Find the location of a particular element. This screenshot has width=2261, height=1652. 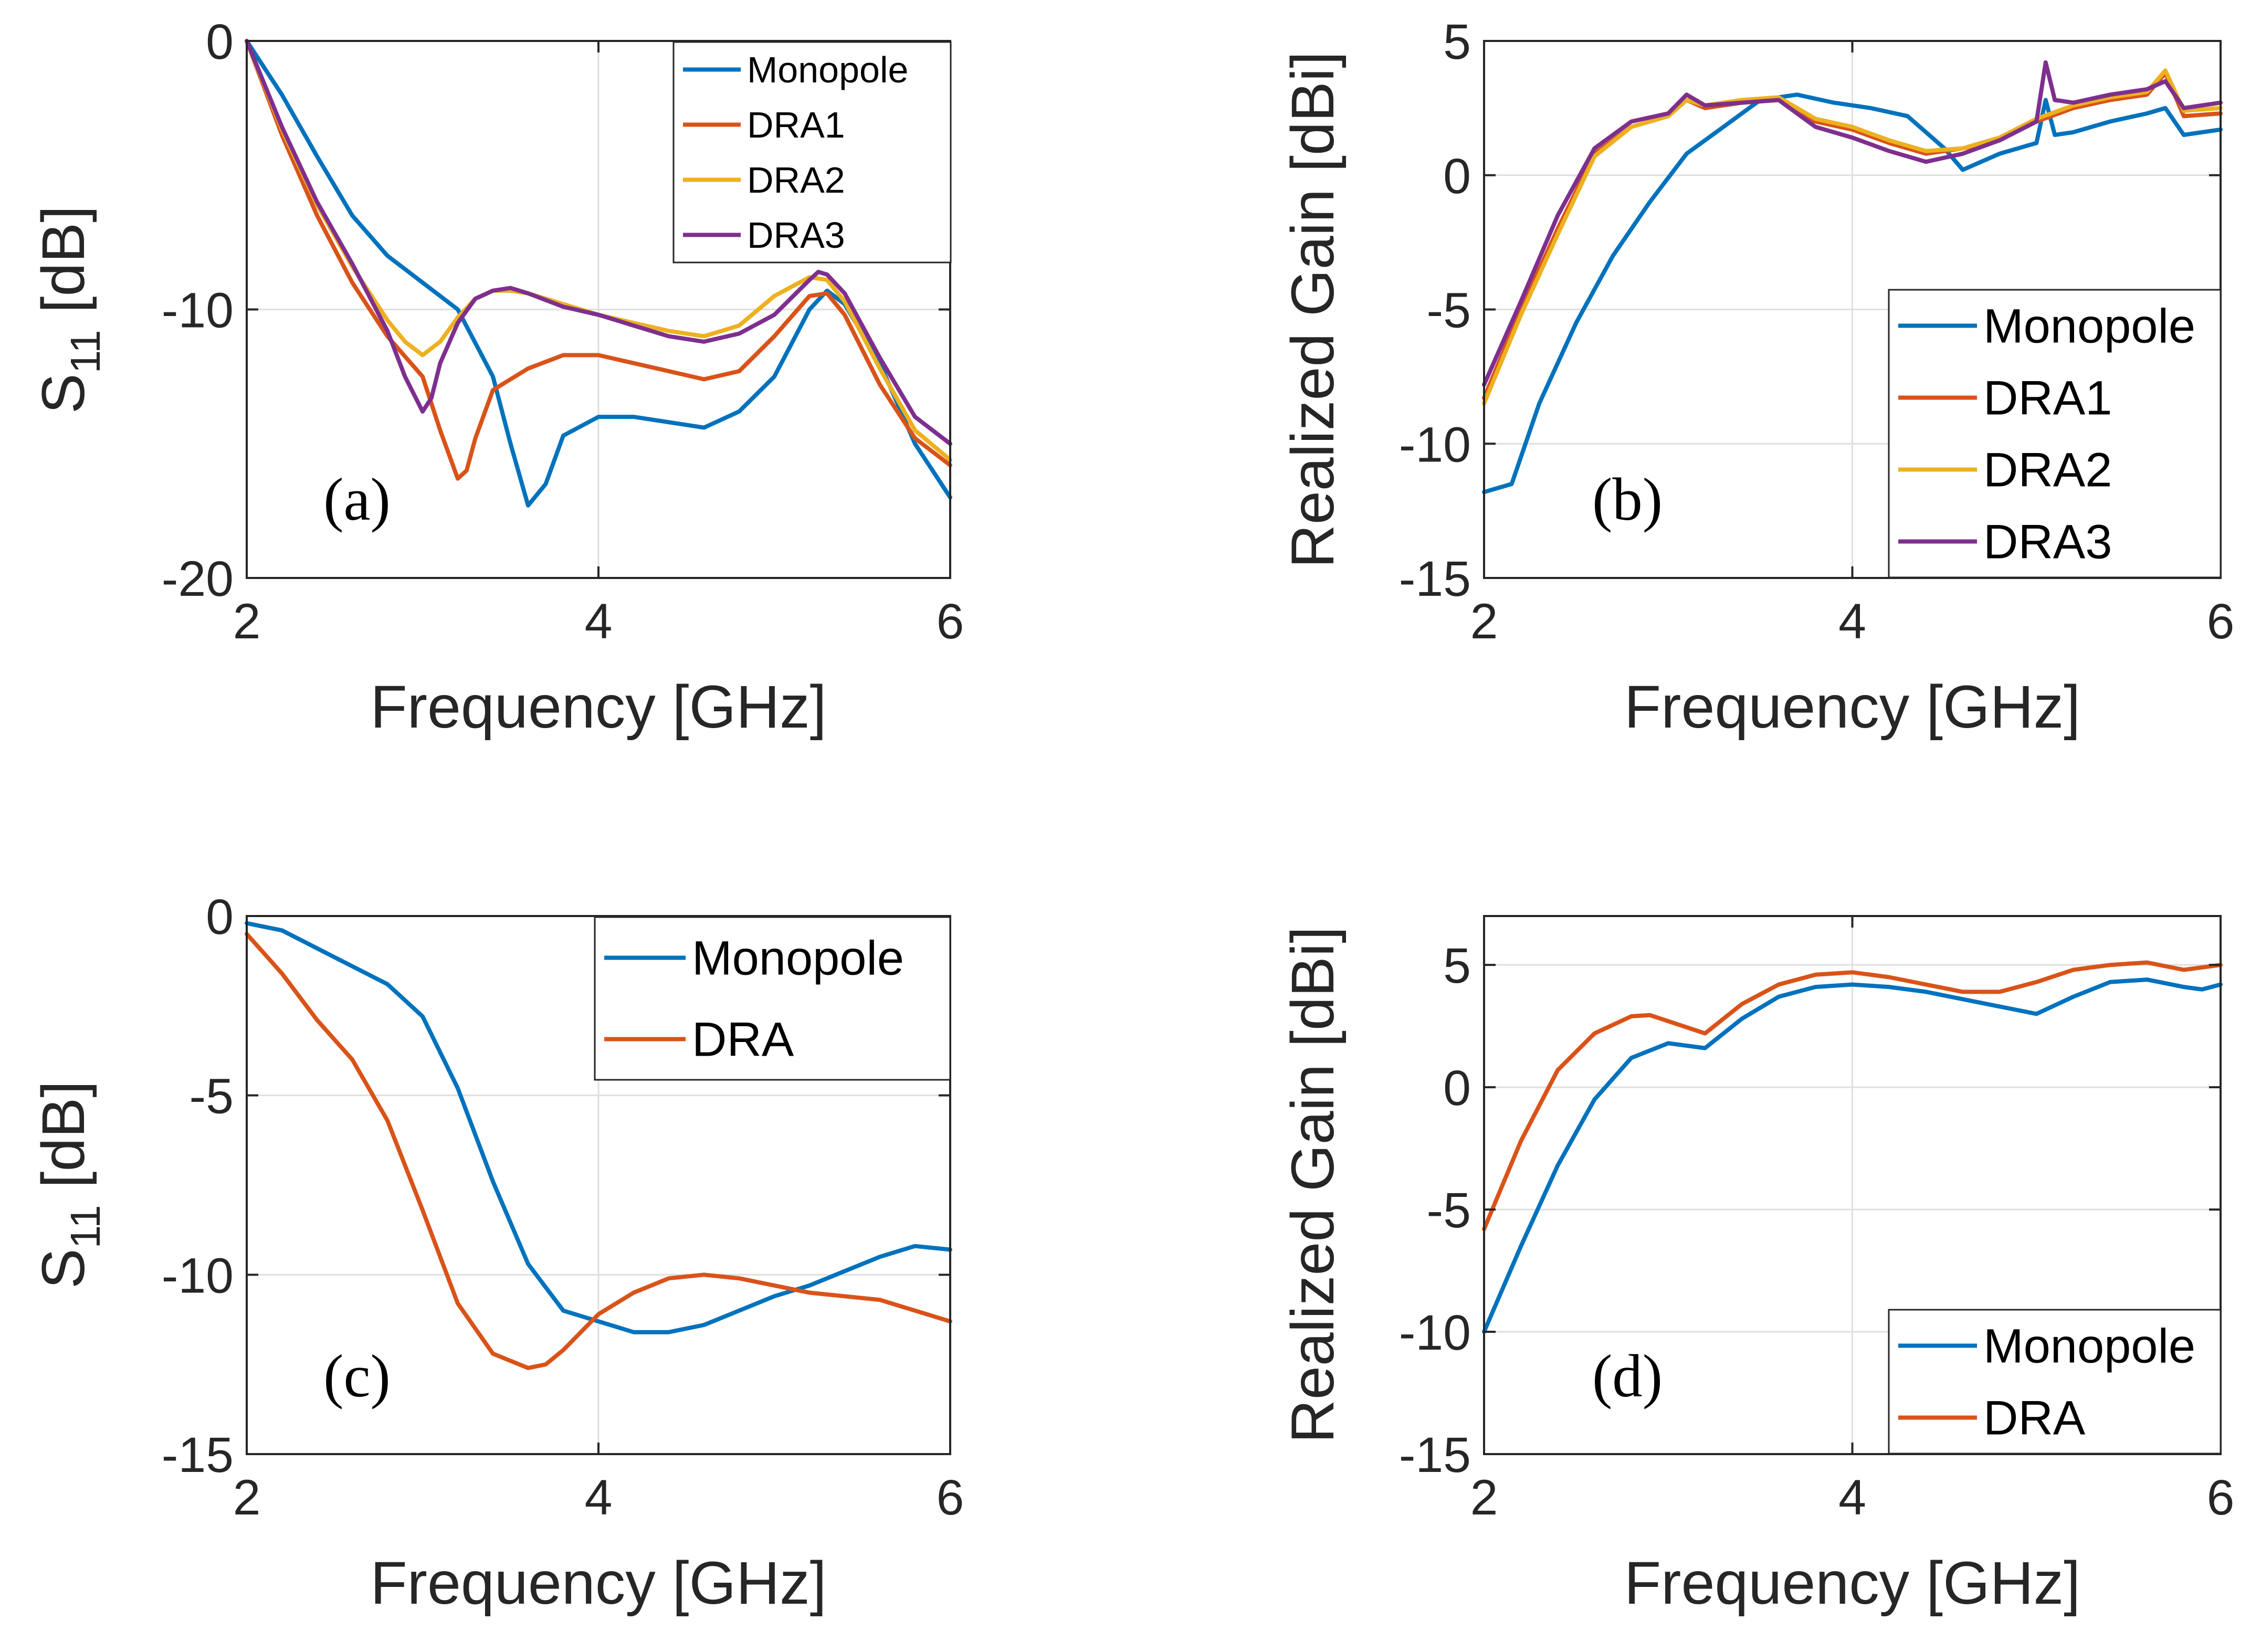

panel-d-y-tick-label: 5 is located at coordinates (1457, 966).